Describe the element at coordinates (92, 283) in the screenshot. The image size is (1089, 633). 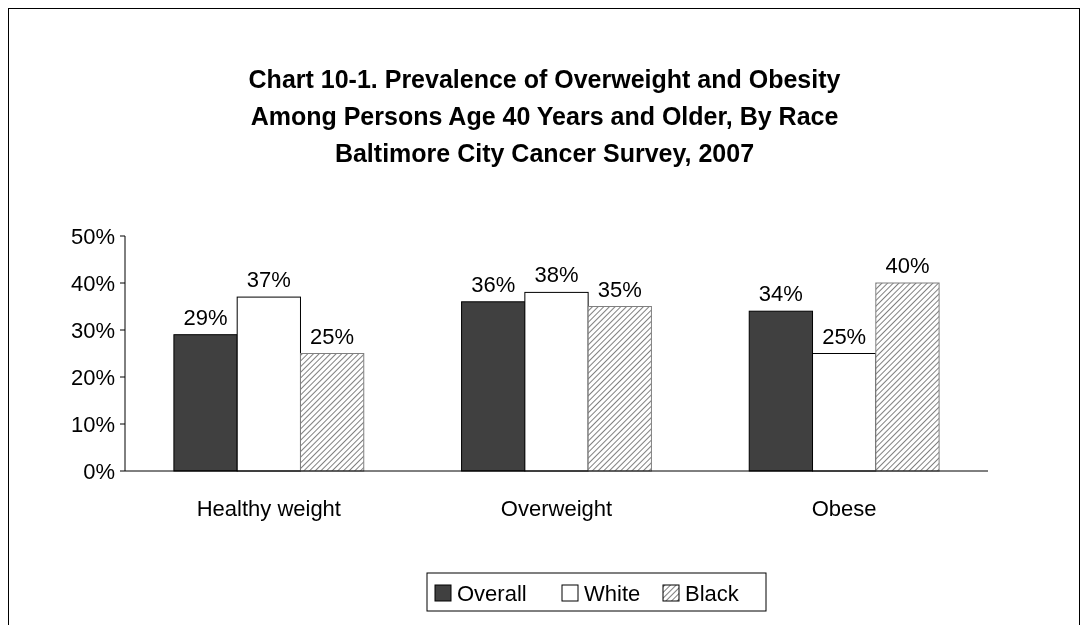
I see `y-tick-label: 40%` at that location.